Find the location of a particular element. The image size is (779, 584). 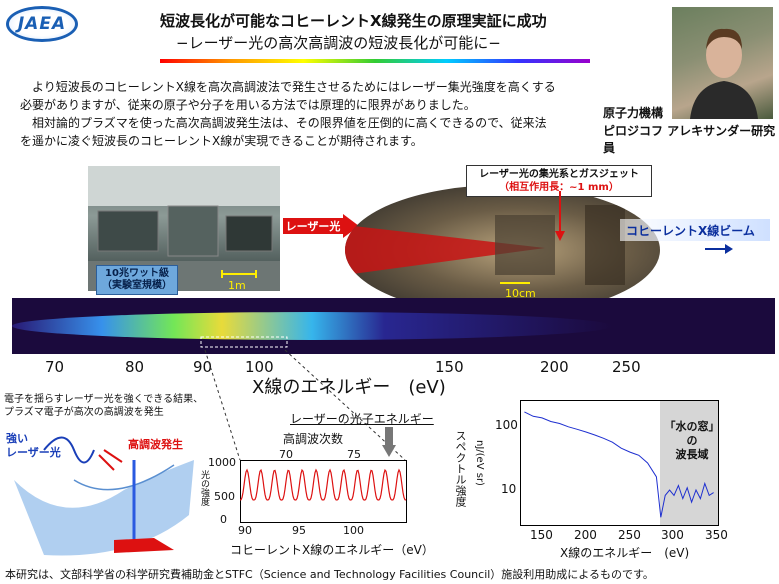

intensity-tick: 1000 is located at coordinates (222, 462).